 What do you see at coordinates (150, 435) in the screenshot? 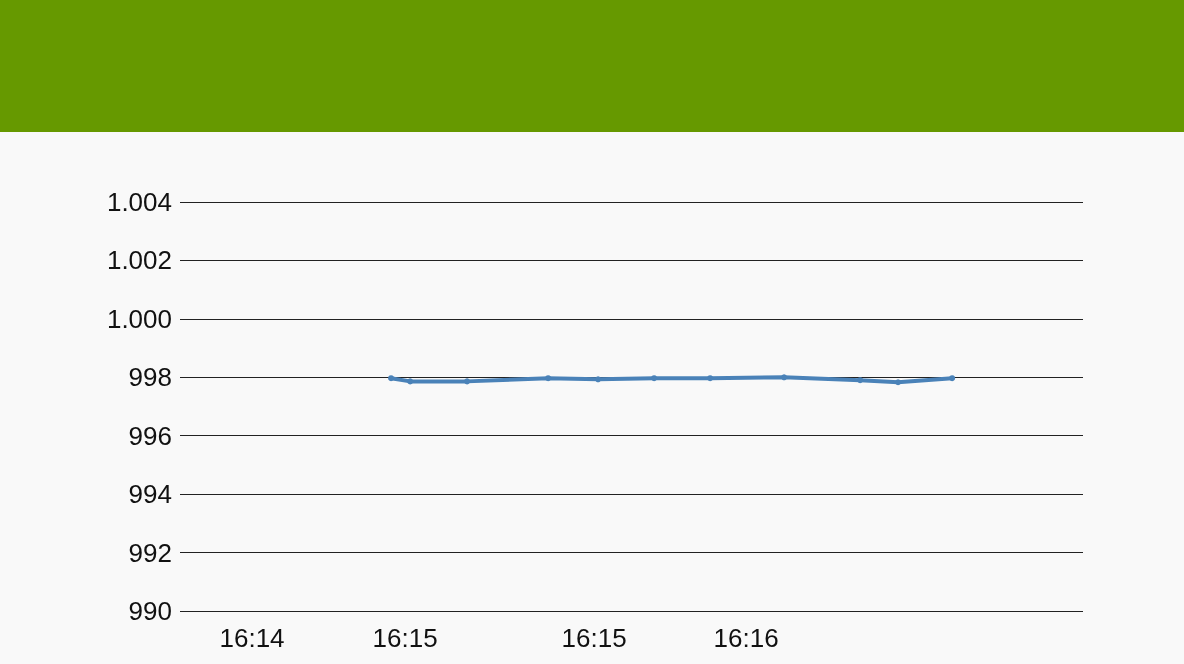
I see `y-tick-label: 996` at bounding box center [150, 435].